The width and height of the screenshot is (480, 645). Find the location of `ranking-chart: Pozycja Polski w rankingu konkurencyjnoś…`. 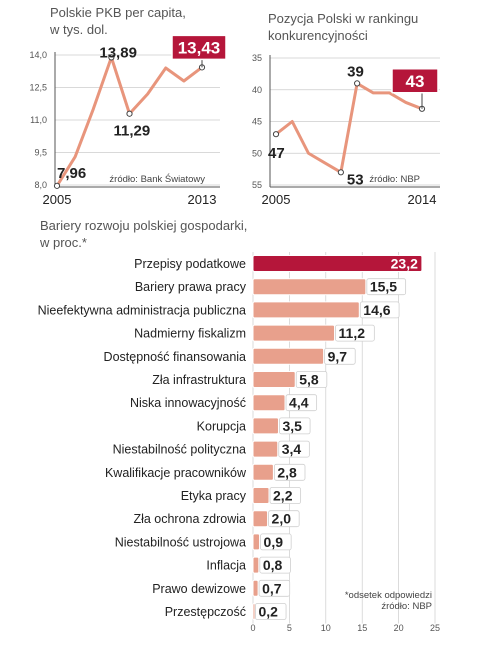

ranking-chart: Pozycja Polski w rankingu konkurencyjnoś… is located at coordinates (346, 109).